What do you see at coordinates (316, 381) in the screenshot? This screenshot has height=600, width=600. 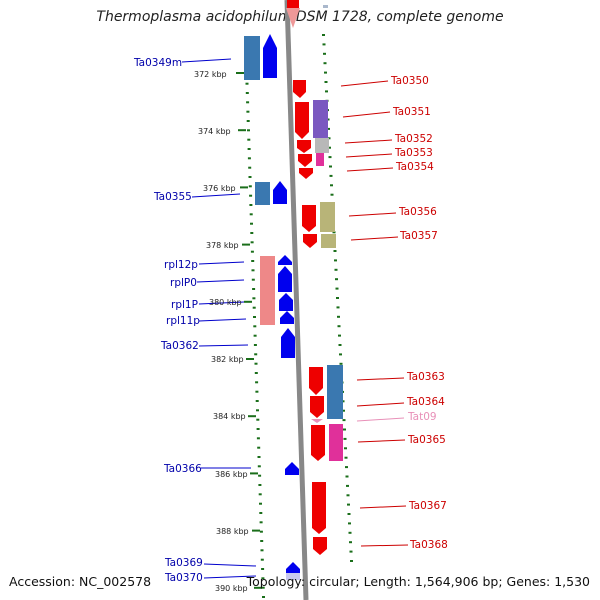 I see `gene-arrow-ta0363` at bounding box center [316, 381].